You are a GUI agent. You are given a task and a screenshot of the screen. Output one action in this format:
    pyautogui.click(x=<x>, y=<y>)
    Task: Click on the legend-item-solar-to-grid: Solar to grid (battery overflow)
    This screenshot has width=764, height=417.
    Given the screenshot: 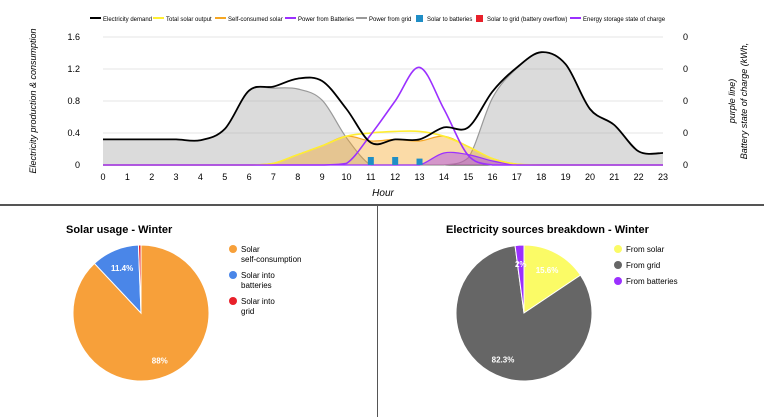 What is the action you would take?
    pyautogui.click(x=521, y=19)
    